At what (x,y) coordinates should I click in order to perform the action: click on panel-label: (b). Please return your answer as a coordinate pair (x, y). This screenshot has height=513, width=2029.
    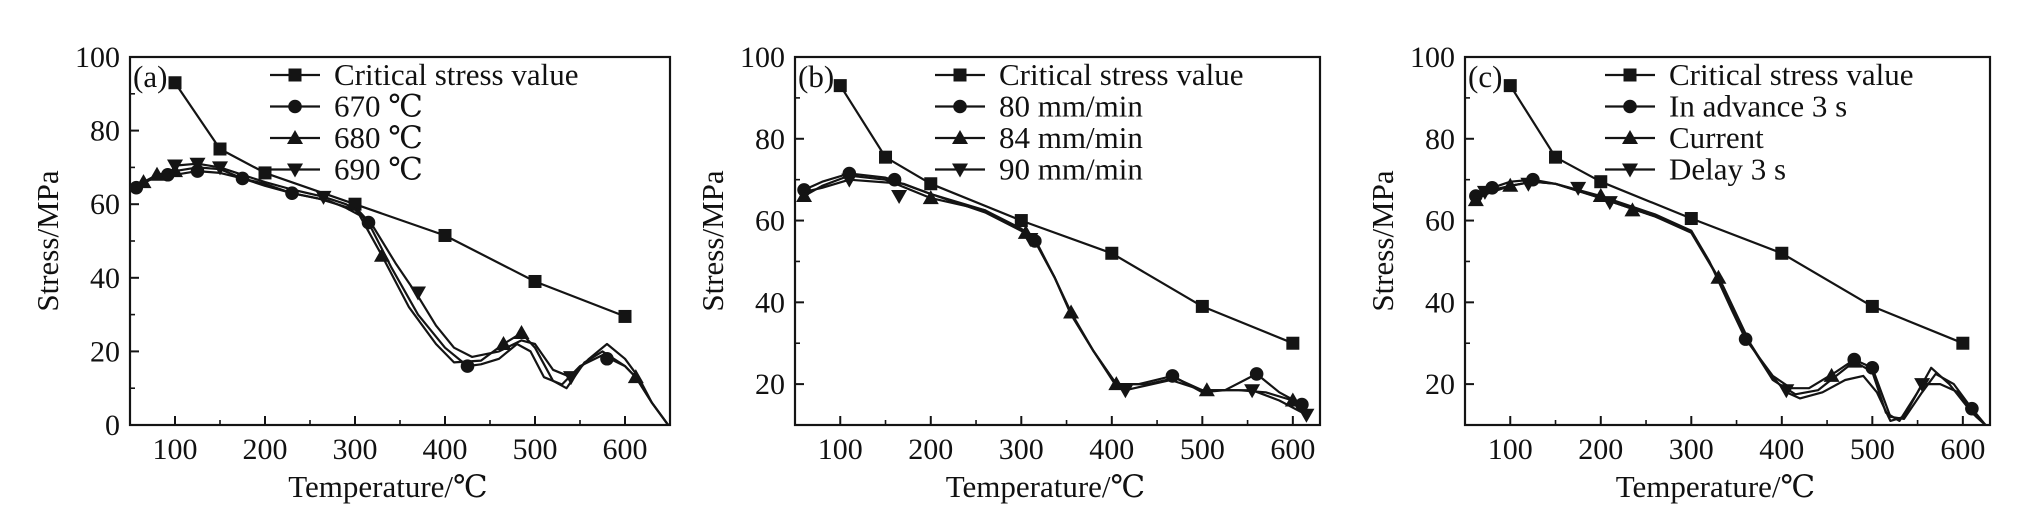
    Looking at the image, I should click on (816, 76).